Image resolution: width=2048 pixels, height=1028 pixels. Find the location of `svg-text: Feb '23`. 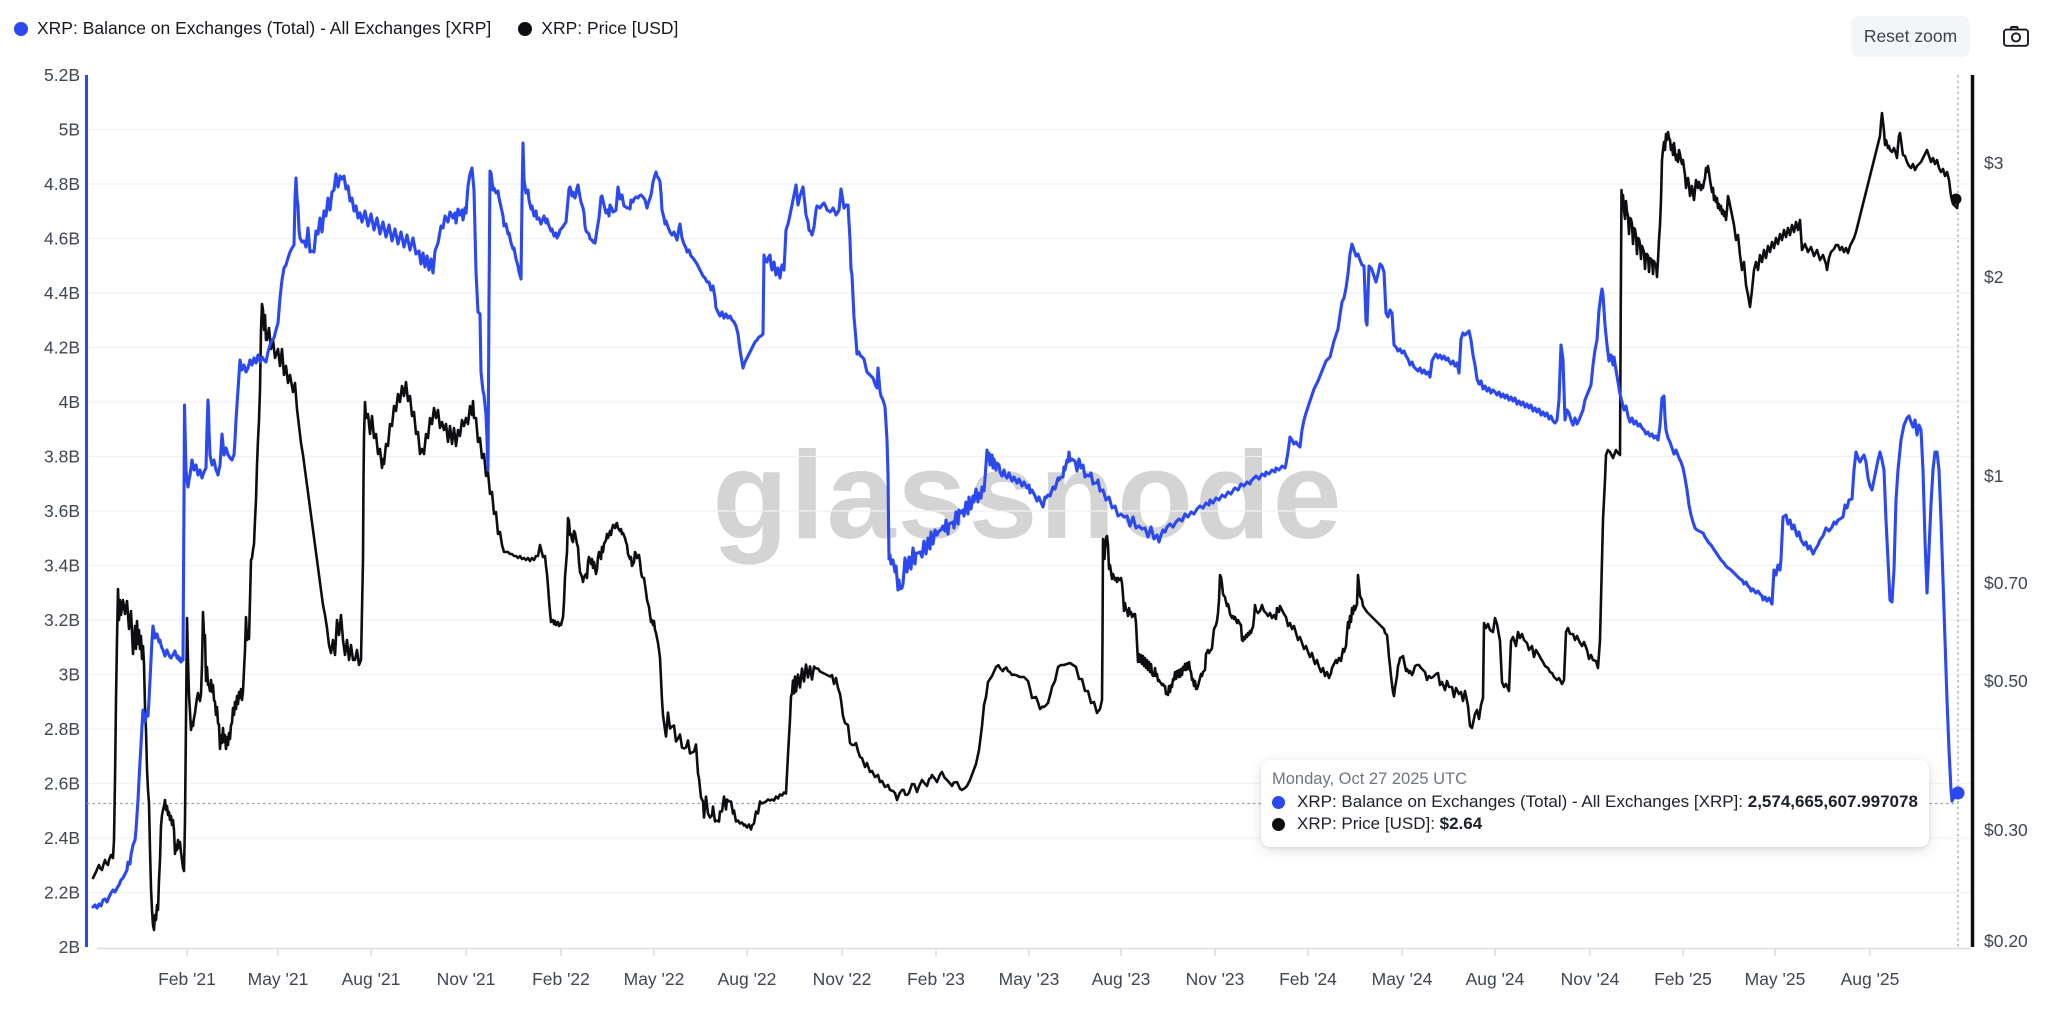

svg-text: Feb '23 is located at coordinates (936, 979).